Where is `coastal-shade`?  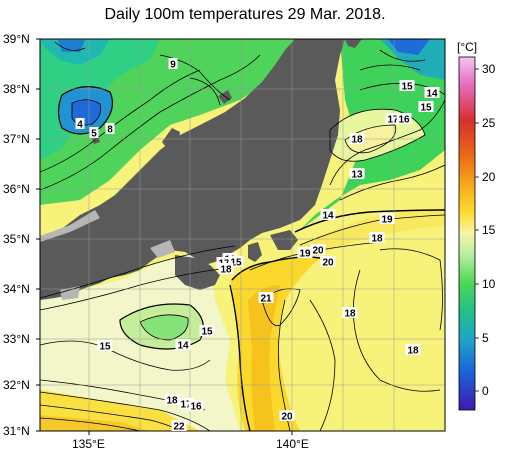 coastal-shade is located at coordinates (107, 255).